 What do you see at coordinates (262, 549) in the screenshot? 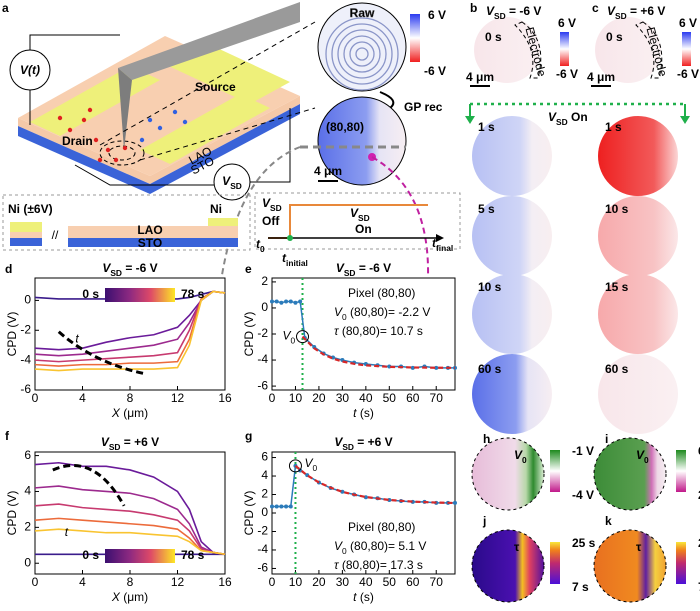
I see `y-tick-label: -4` at bounding box center [262, 549].